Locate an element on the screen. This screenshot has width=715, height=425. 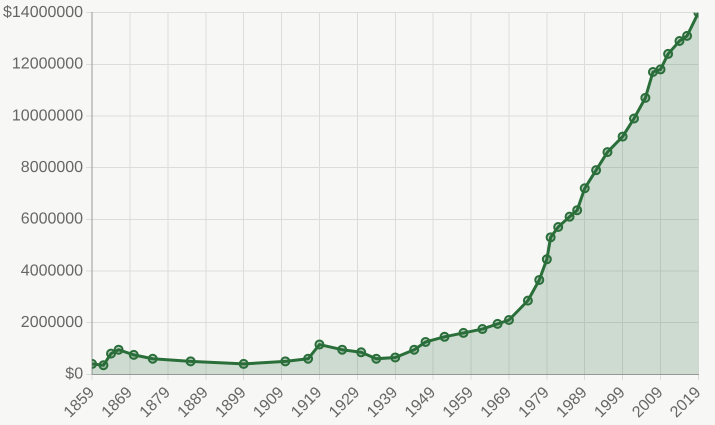
y-tick-label: 2000000 is located at coordinates (52, 322).